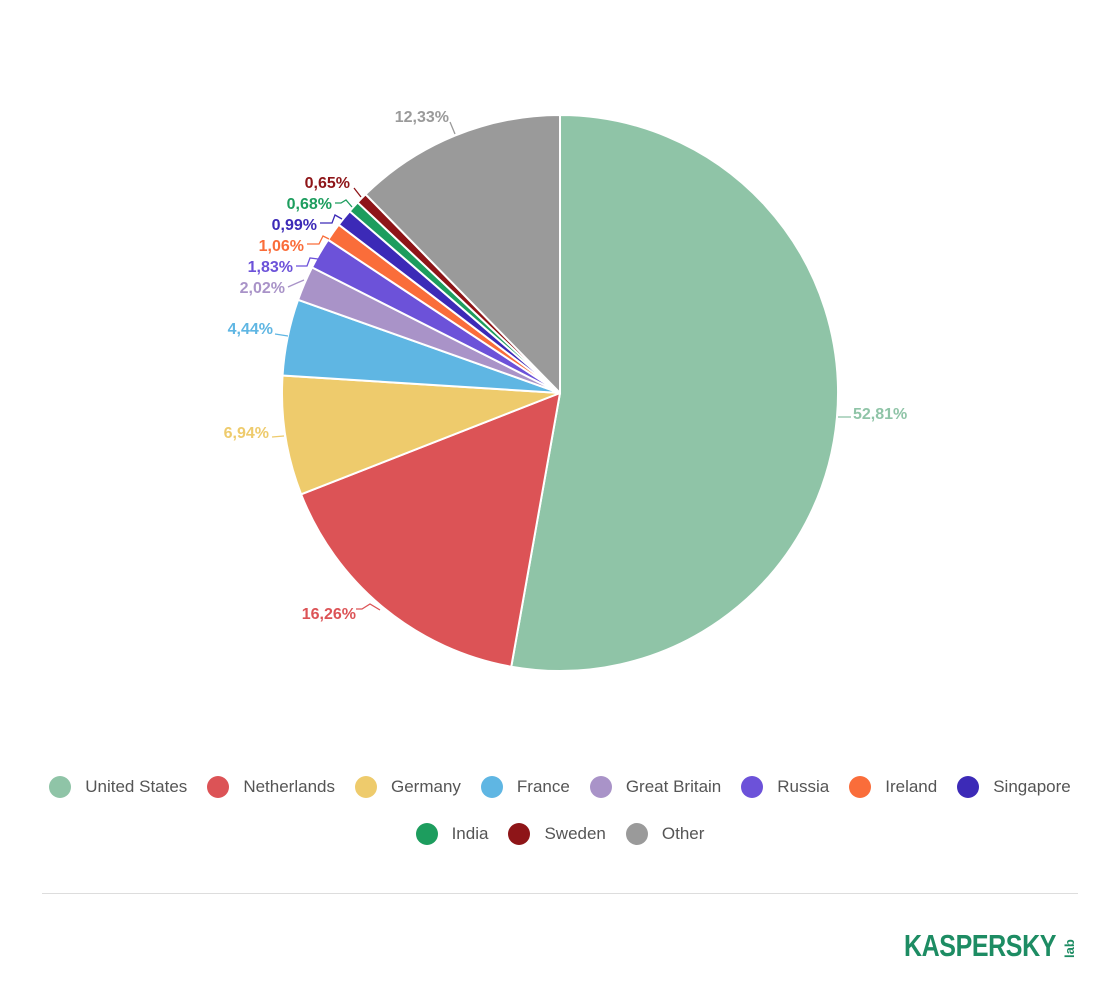 The height and width of the screenshot is (989, 1120). Describe the element at coordinates (262, 288) in the screenshot. I see `slice-label-great-britain: 2,02%` at that location.